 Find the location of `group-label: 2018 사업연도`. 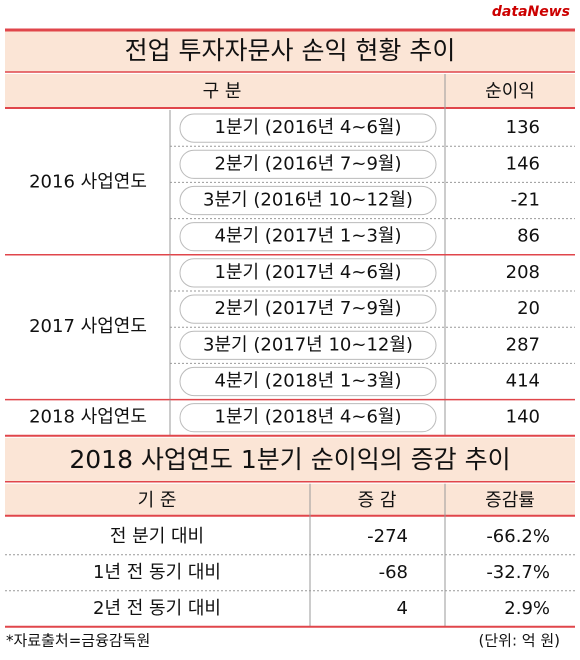

group-label: 2018 사업연도 is located at coordinates (88, 417).